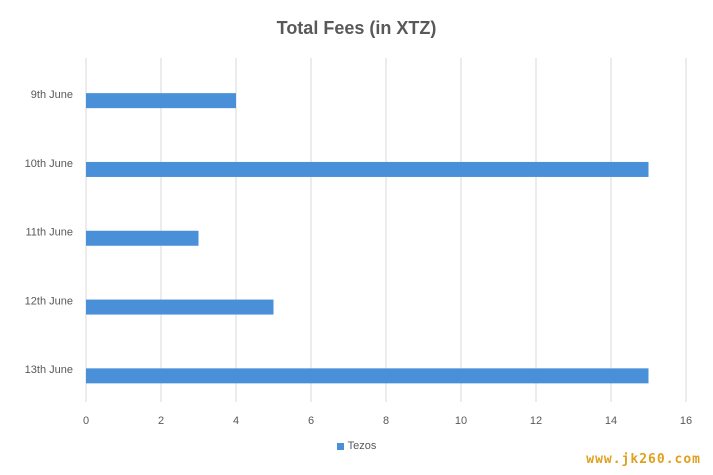 Image resolution: width=713 pixels, height=475 pixels. Describe the element at coordinates (236, 421) in the screenshot. I see `x-tick-label-4: 4` at that location.